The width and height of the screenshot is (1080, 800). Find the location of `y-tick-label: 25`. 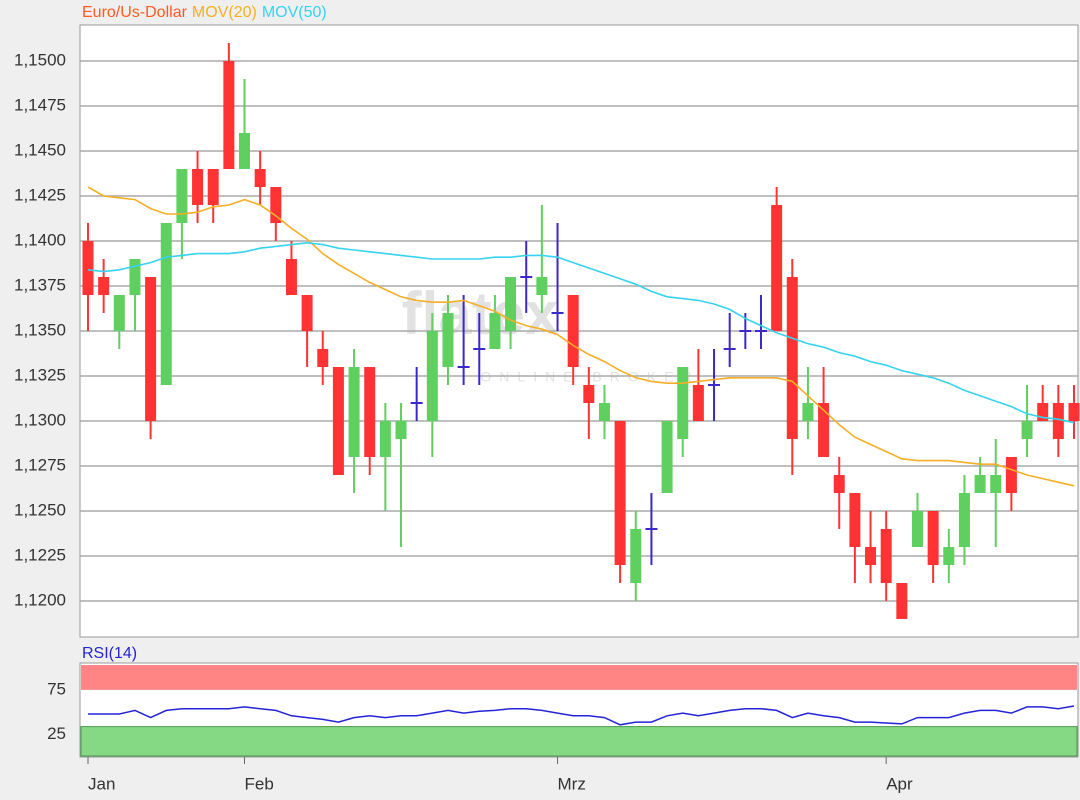

y-tick-label: 25 is located at coordinates (56, 733).